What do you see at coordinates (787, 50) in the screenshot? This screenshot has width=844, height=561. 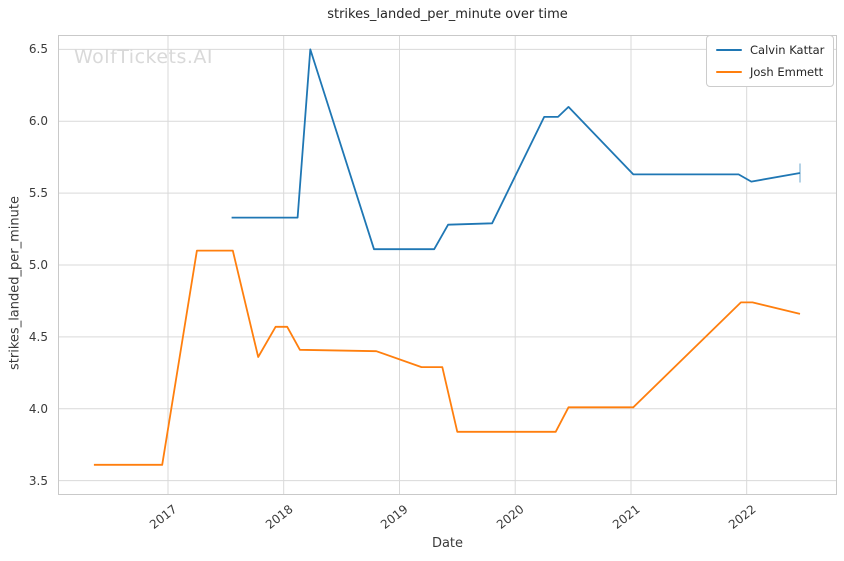 I see `legend-label: Calvin Kattar` at bounding box center [787, 50].